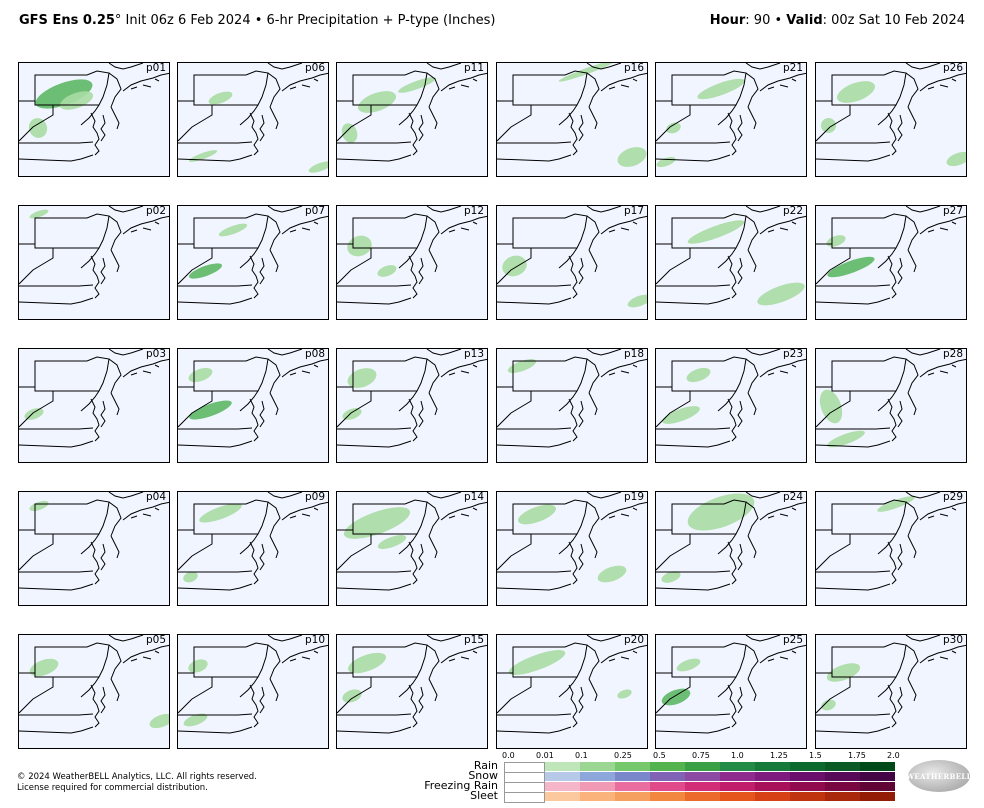 Image resolution: width=984 pixels, height=808 pixels. What do you see at coordinates (633, 68) in the screenshot?
I see `member-label: p16` at bounding box center [633, 68].